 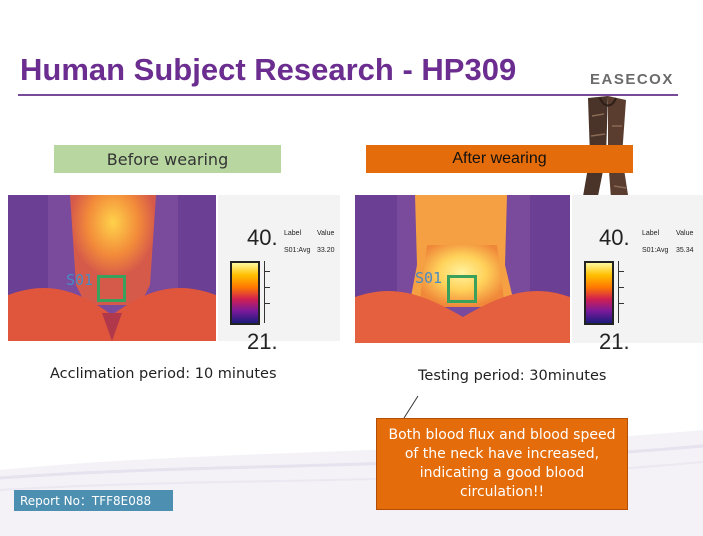 I want to click on report-number-badge: Report No：TFF8E088, so click(x=93, y=500).